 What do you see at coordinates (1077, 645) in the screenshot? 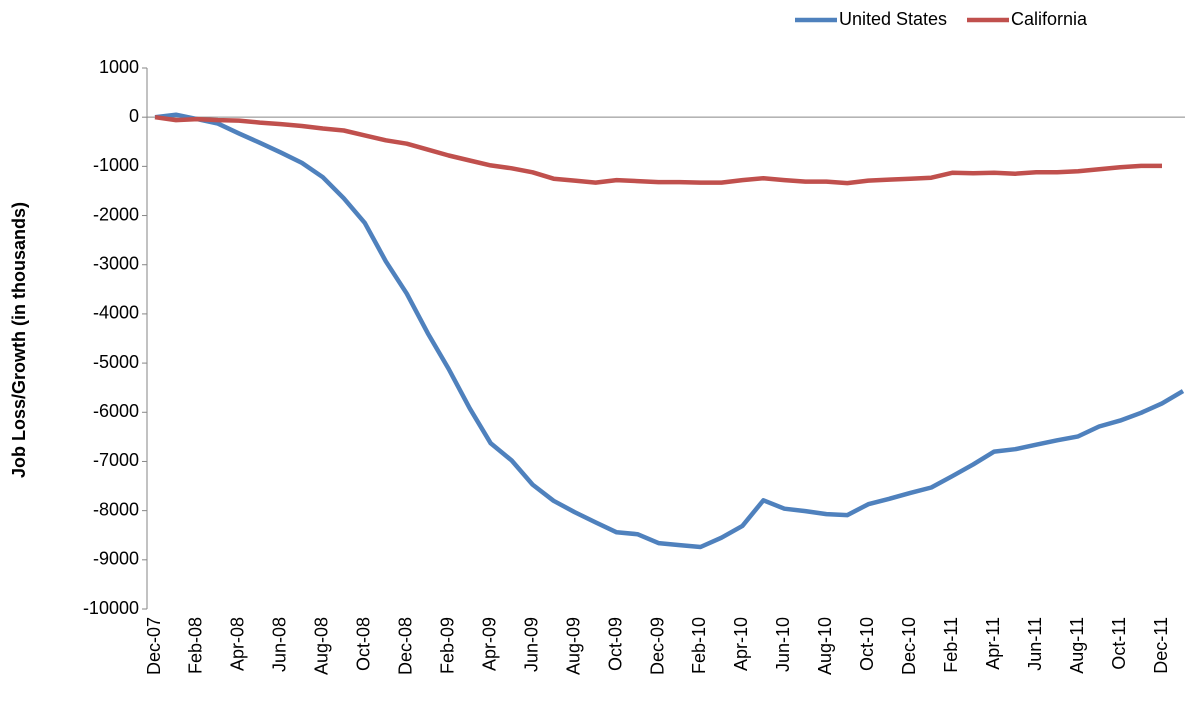
I see `x-tick-label: Aug-11` at bounding box center [1077, 645].